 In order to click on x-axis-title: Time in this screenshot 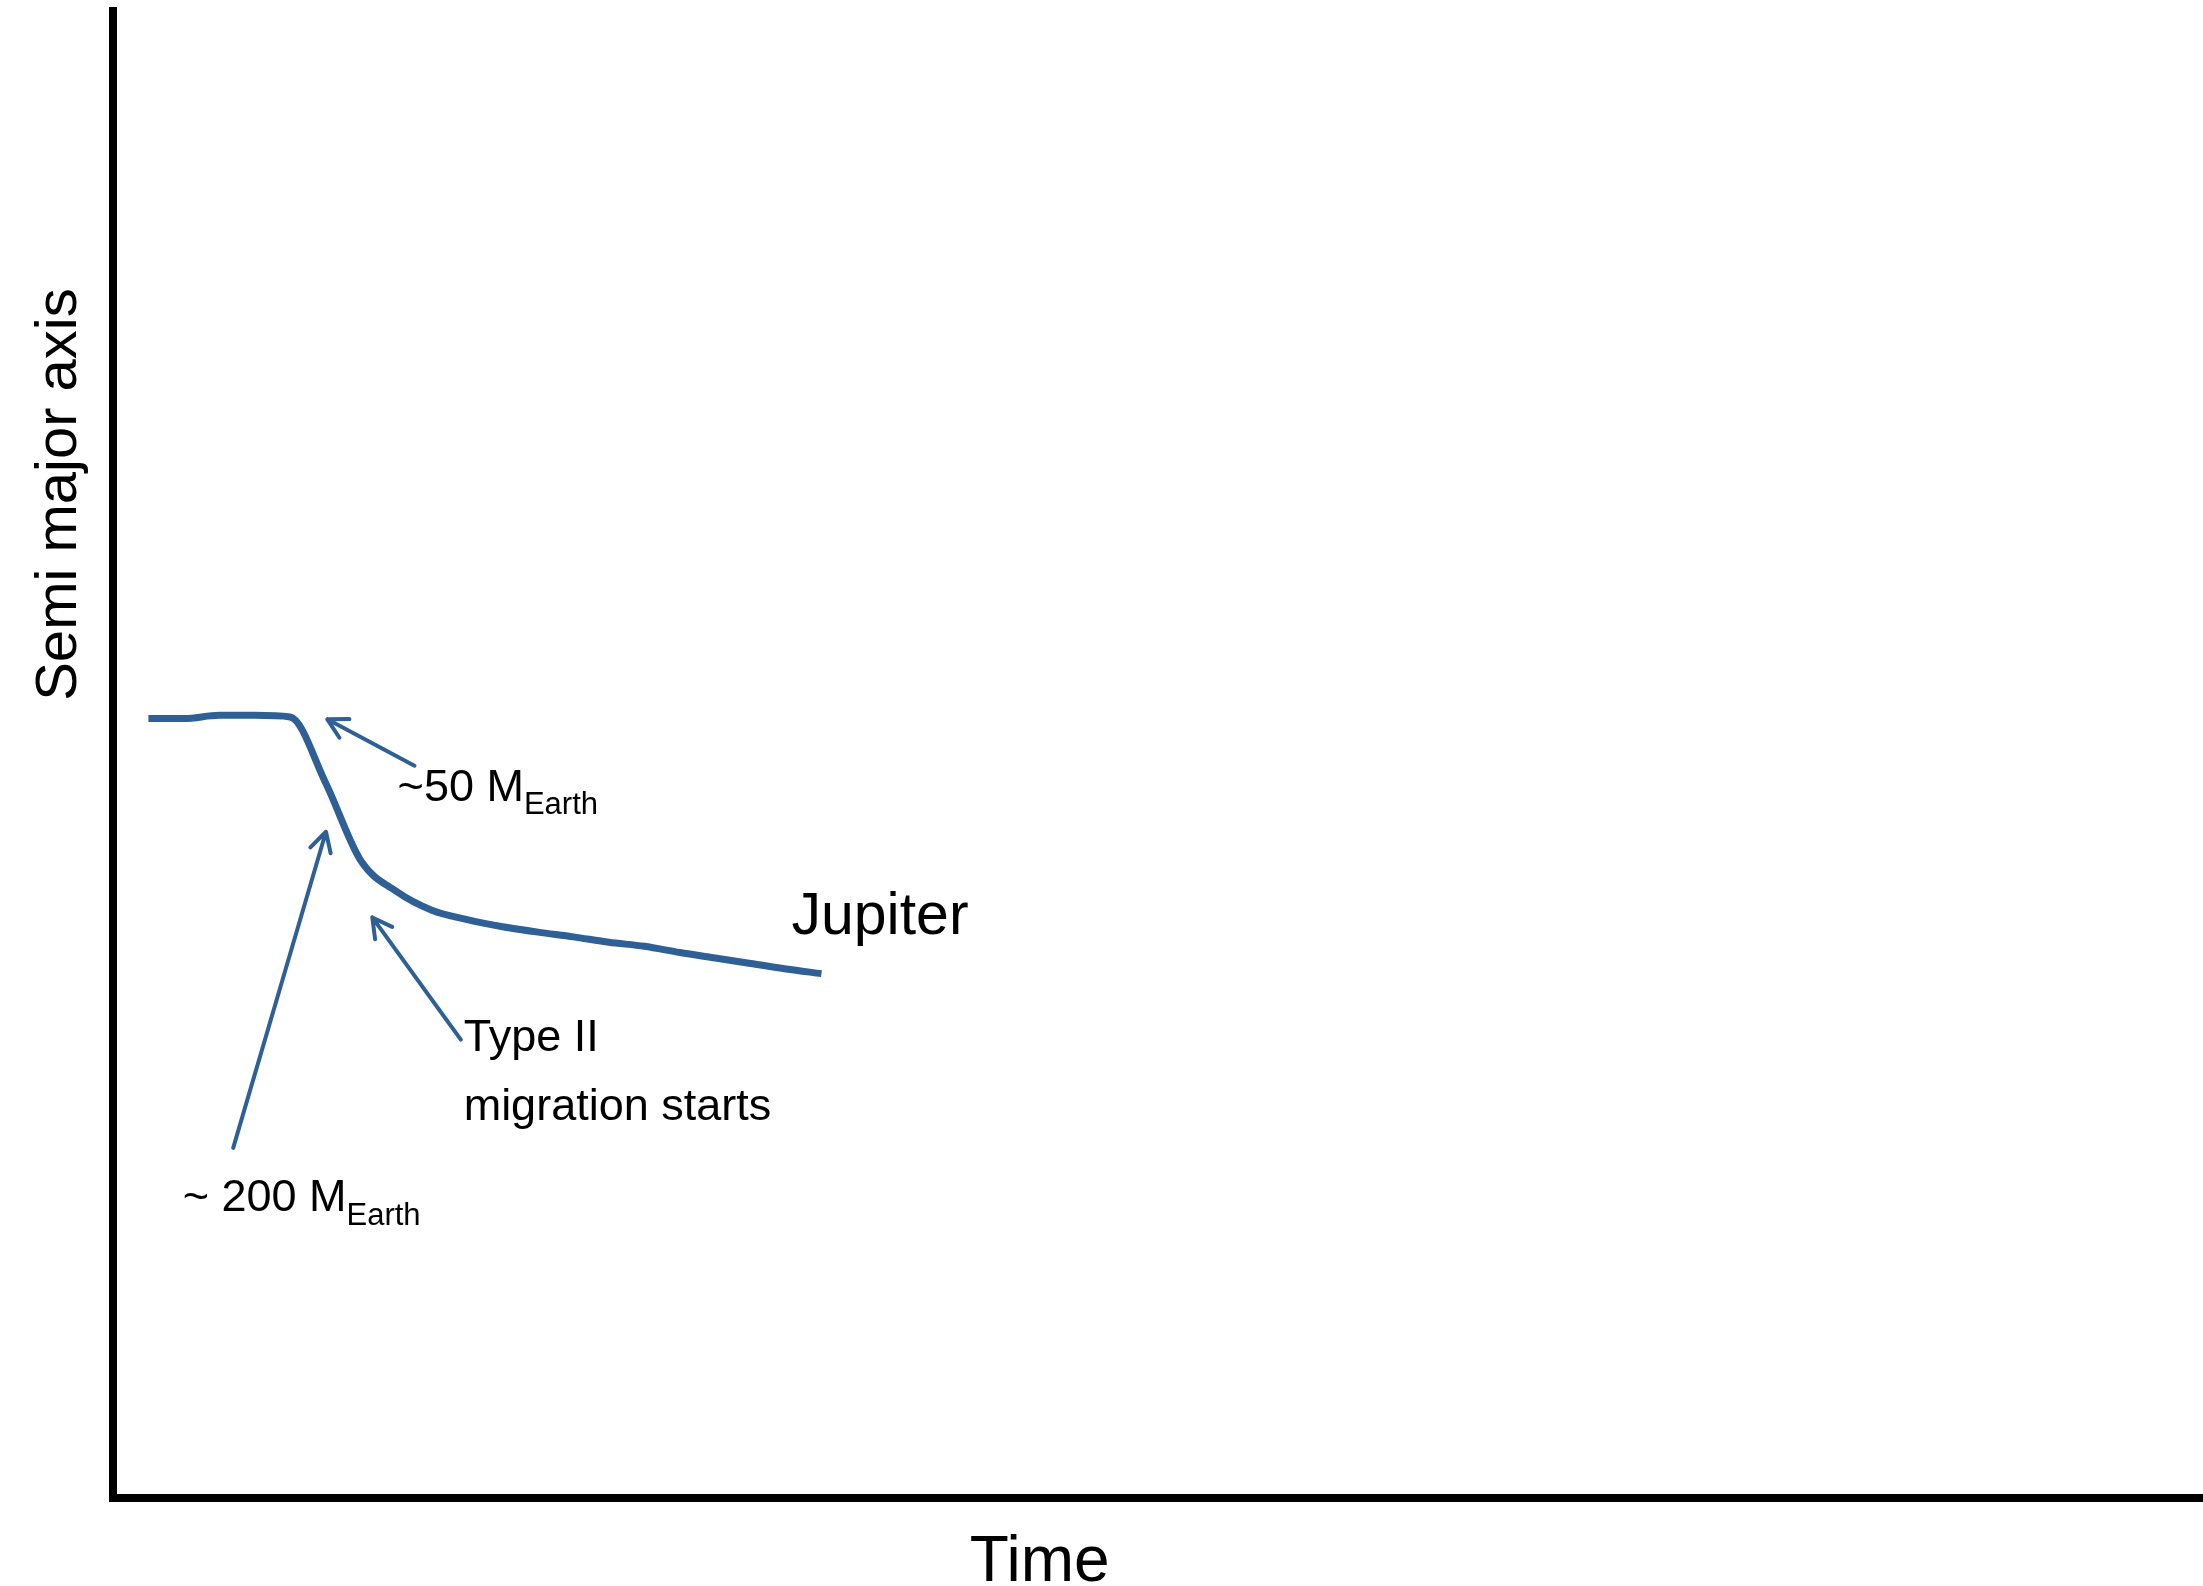, I will do `click(1039, 1554)`.